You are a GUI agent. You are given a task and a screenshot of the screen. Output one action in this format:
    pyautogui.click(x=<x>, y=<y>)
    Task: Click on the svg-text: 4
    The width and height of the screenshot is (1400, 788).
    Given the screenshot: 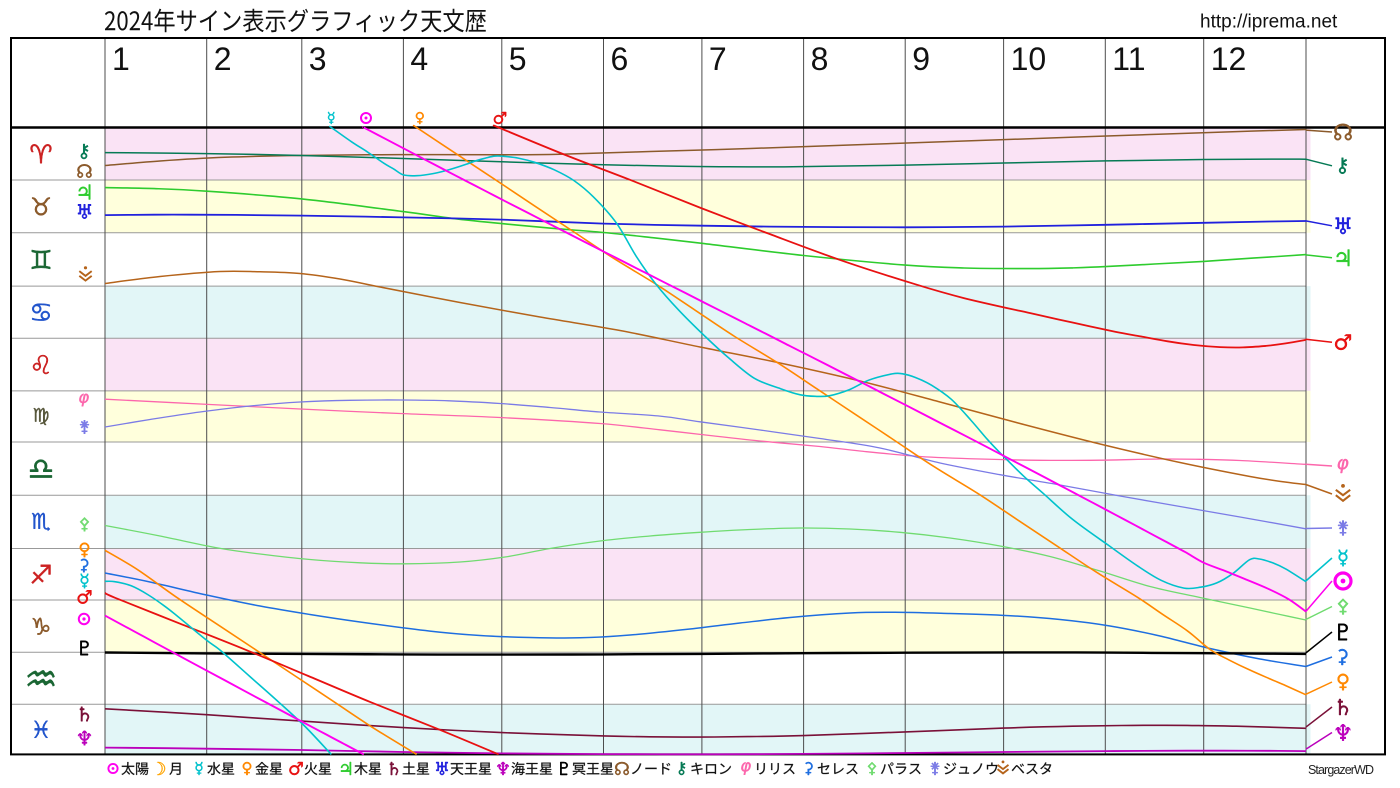 What is the action you would take?
    pyautogui.click(x=419, y=59)
    